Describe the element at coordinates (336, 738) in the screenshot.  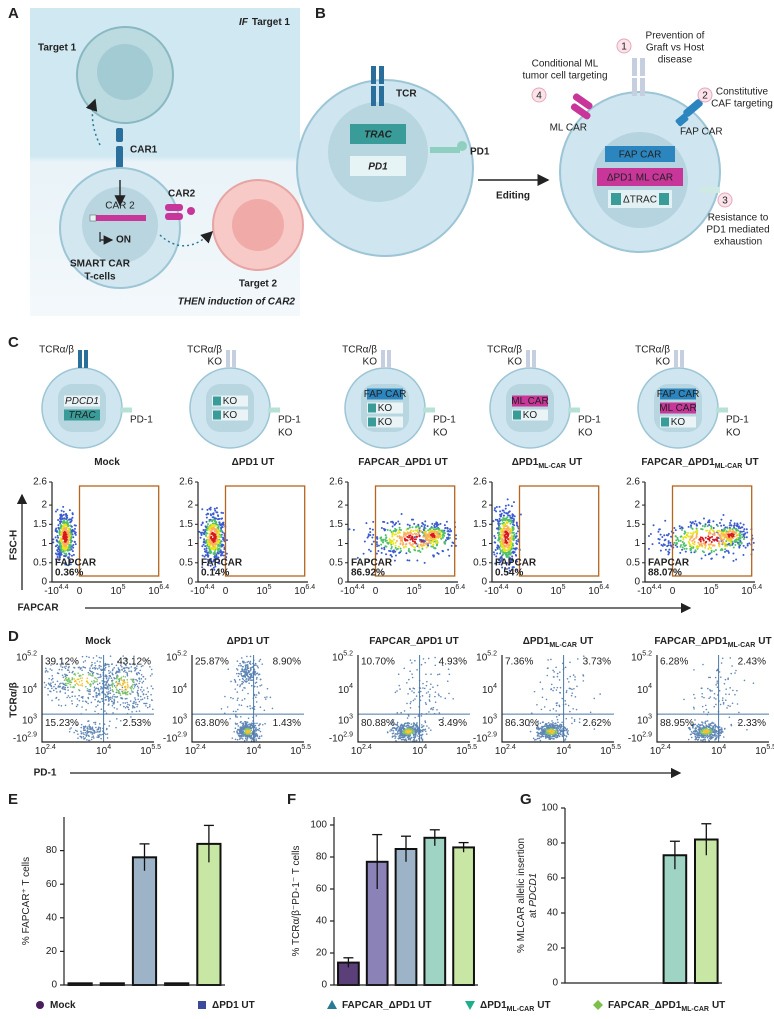
I see `text-part: -10` at that location.